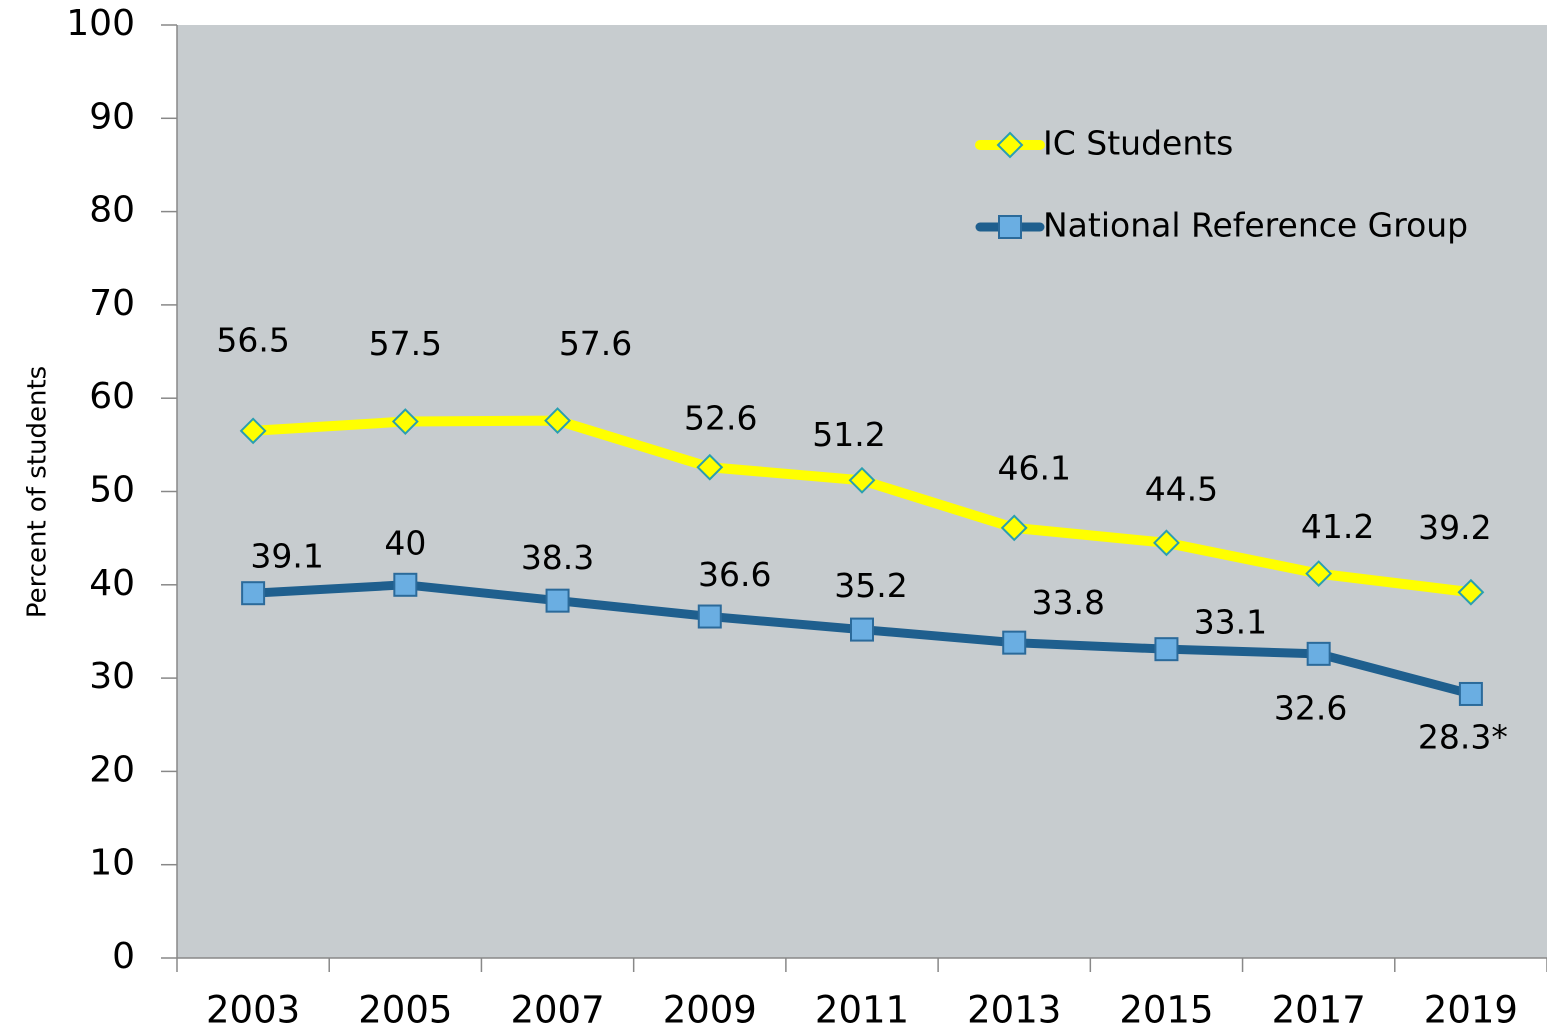 The width and height of the screenshot is (1547, 1032). Describe the element at coordinates (1033, 467) in the screenshot. I see `data-label: 46.1` at that location.